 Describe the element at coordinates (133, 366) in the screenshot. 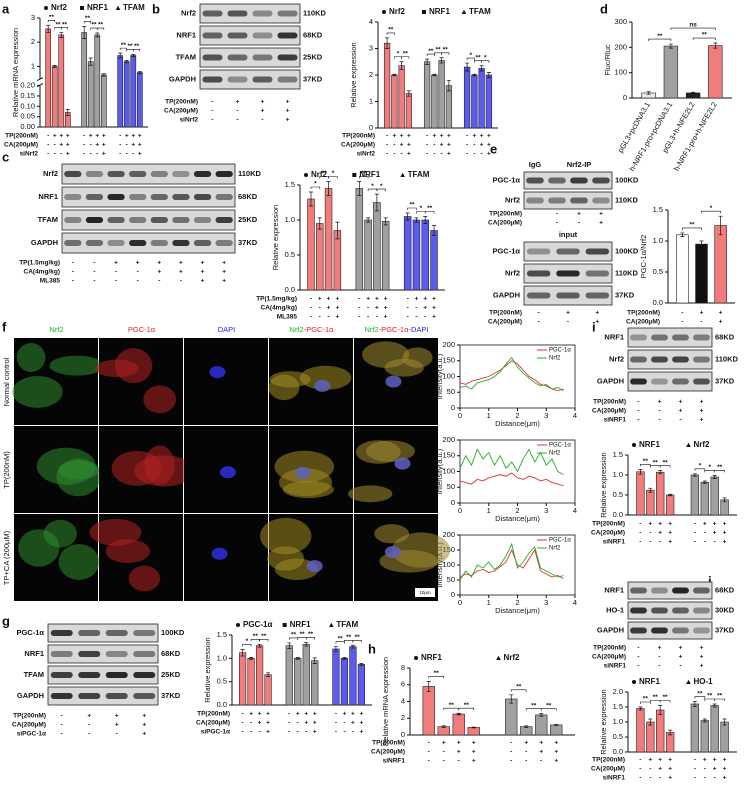

I see `image-cell-texture` at that location.